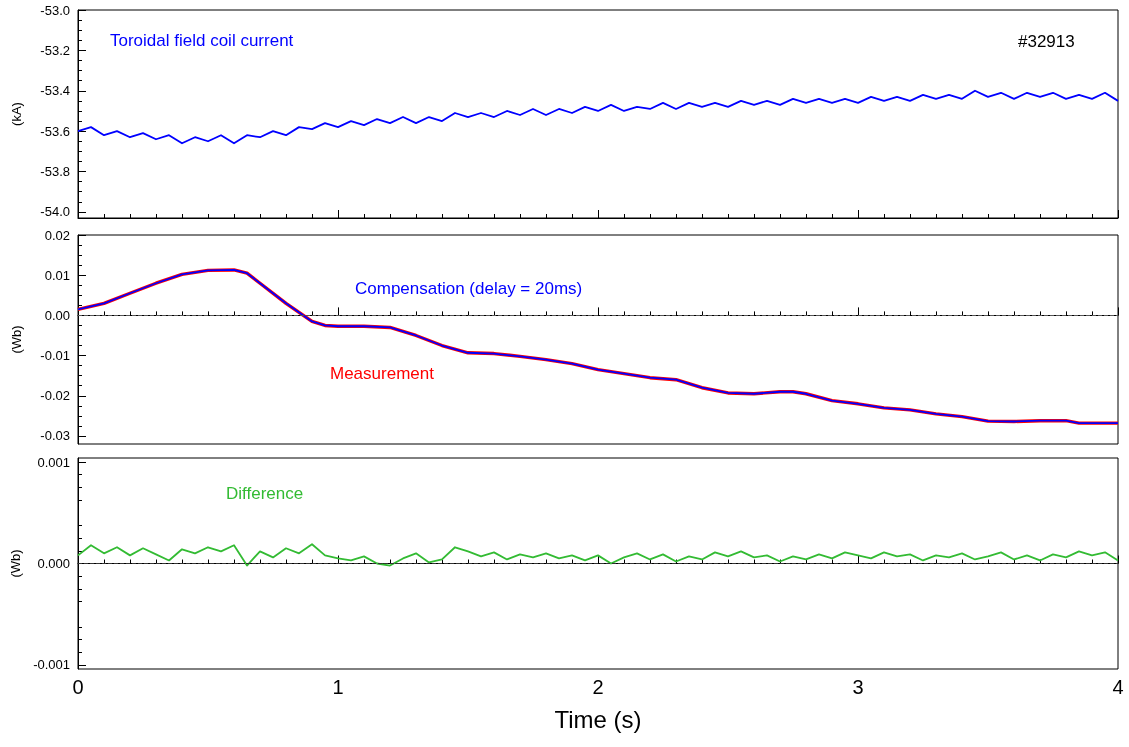 This screenshot has width=1129, height=747. I want to click on series-label: Compensation (delay = 20ms), so click(469, 288).